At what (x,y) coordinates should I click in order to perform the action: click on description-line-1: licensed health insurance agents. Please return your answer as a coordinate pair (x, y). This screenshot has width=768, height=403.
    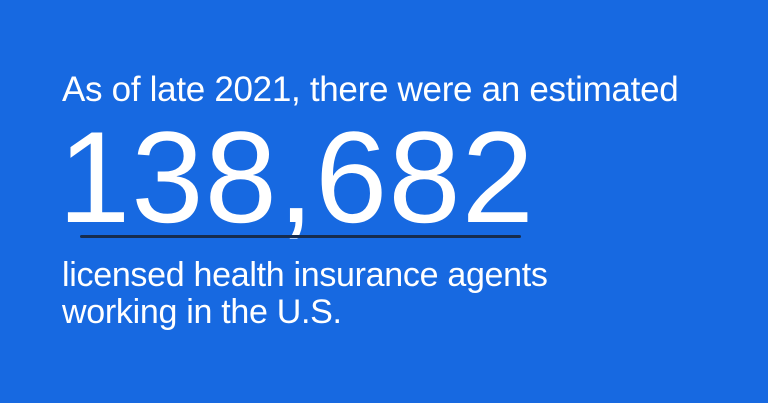
    Looking at the image, I should click on (305, 275).